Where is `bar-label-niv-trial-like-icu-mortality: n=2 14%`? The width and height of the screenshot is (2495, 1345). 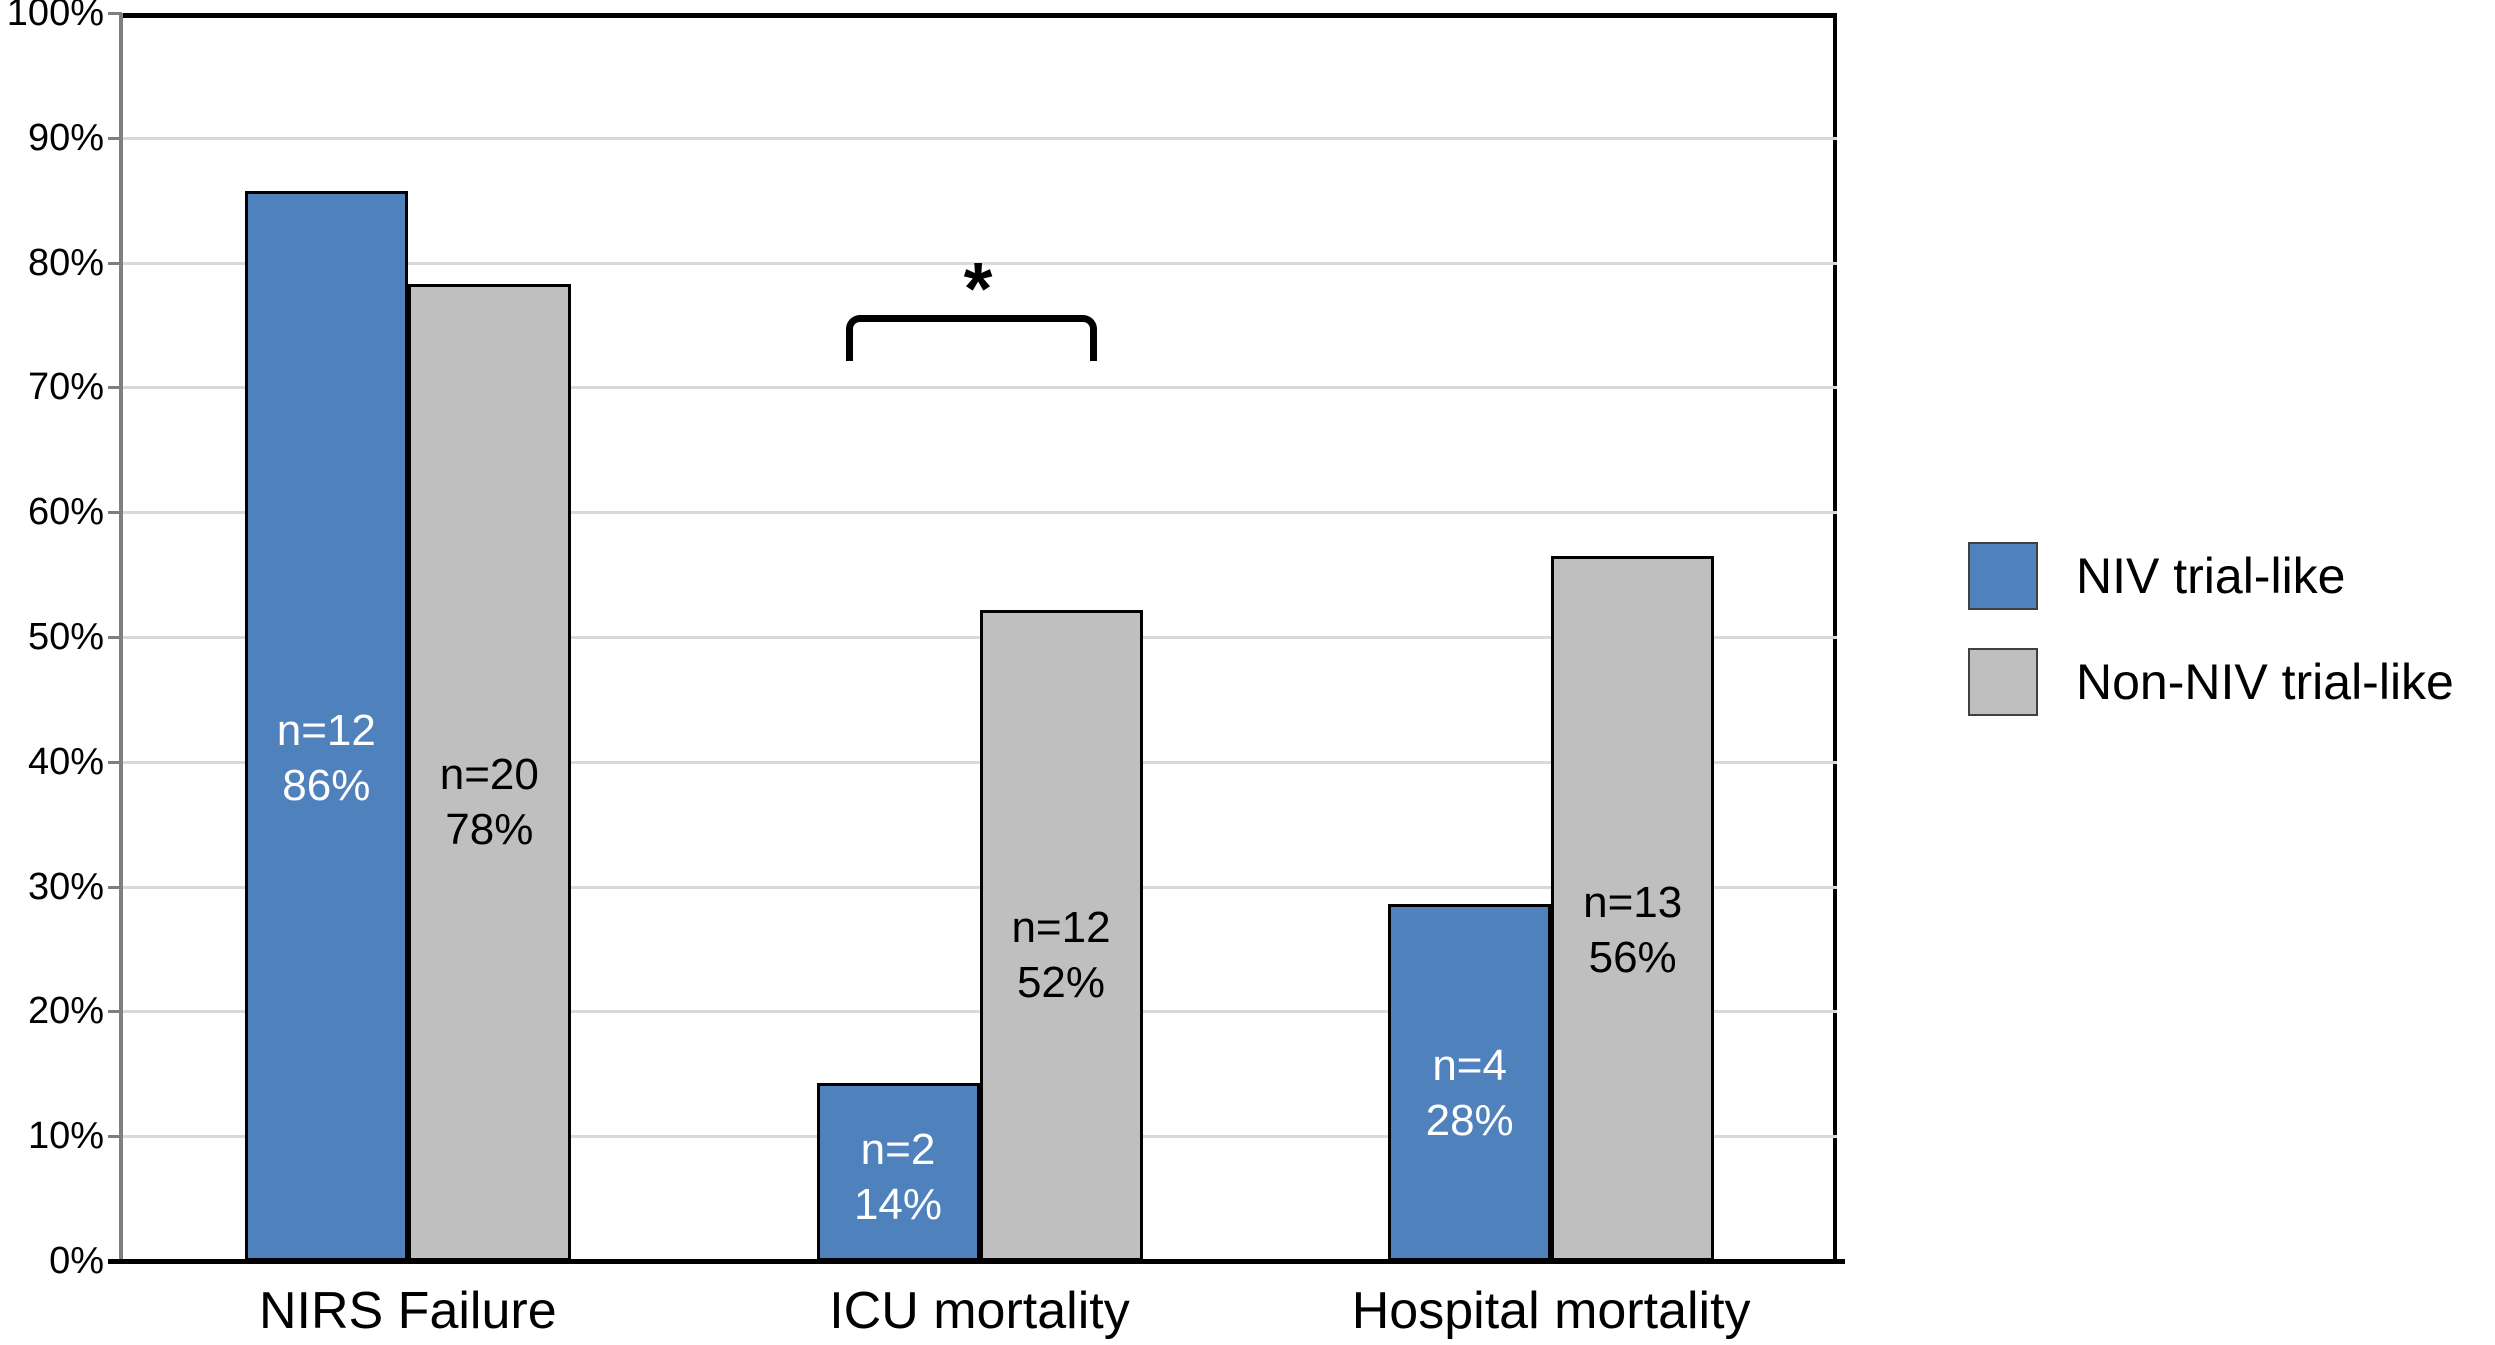 bar-label-niv-trial-like-icu-mortality: n=2 14% is located at coordinates (898, 1177).